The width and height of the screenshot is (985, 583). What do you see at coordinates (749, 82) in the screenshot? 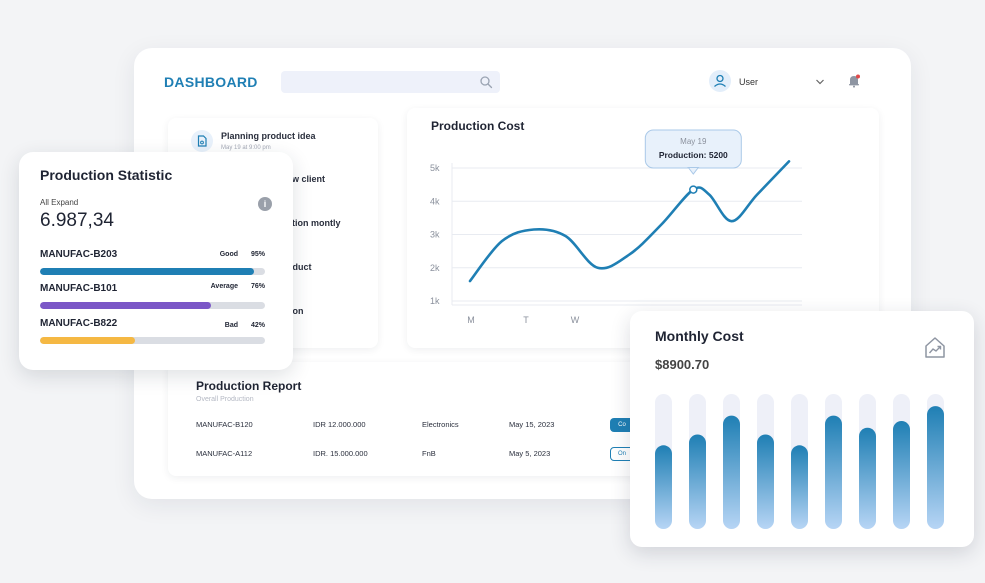
I see `user-name: User` at bounding box center [749, 82].